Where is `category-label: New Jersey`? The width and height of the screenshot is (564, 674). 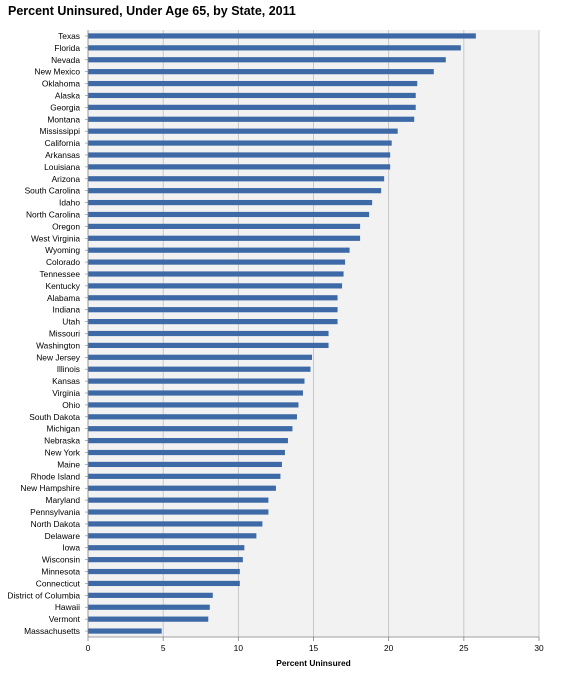
category-label: New Jersey is located at coordinates (58, 357).